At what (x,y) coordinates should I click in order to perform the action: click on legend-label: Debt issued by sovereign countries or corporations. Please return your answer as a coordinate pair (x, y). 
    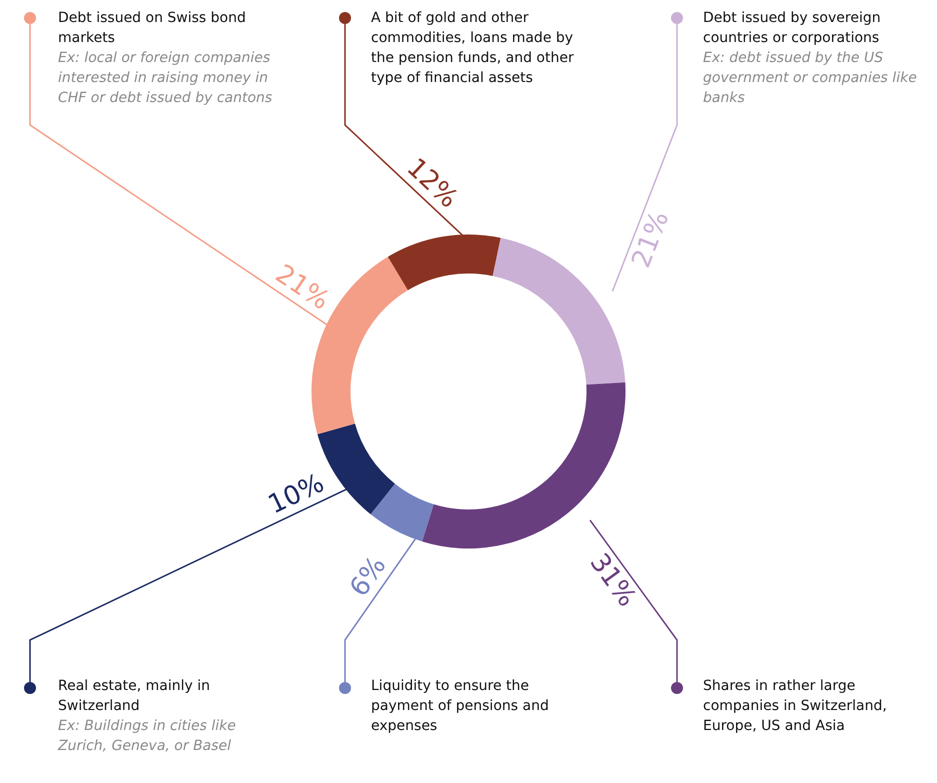
    Looking at the image, I should click on (792, 28).